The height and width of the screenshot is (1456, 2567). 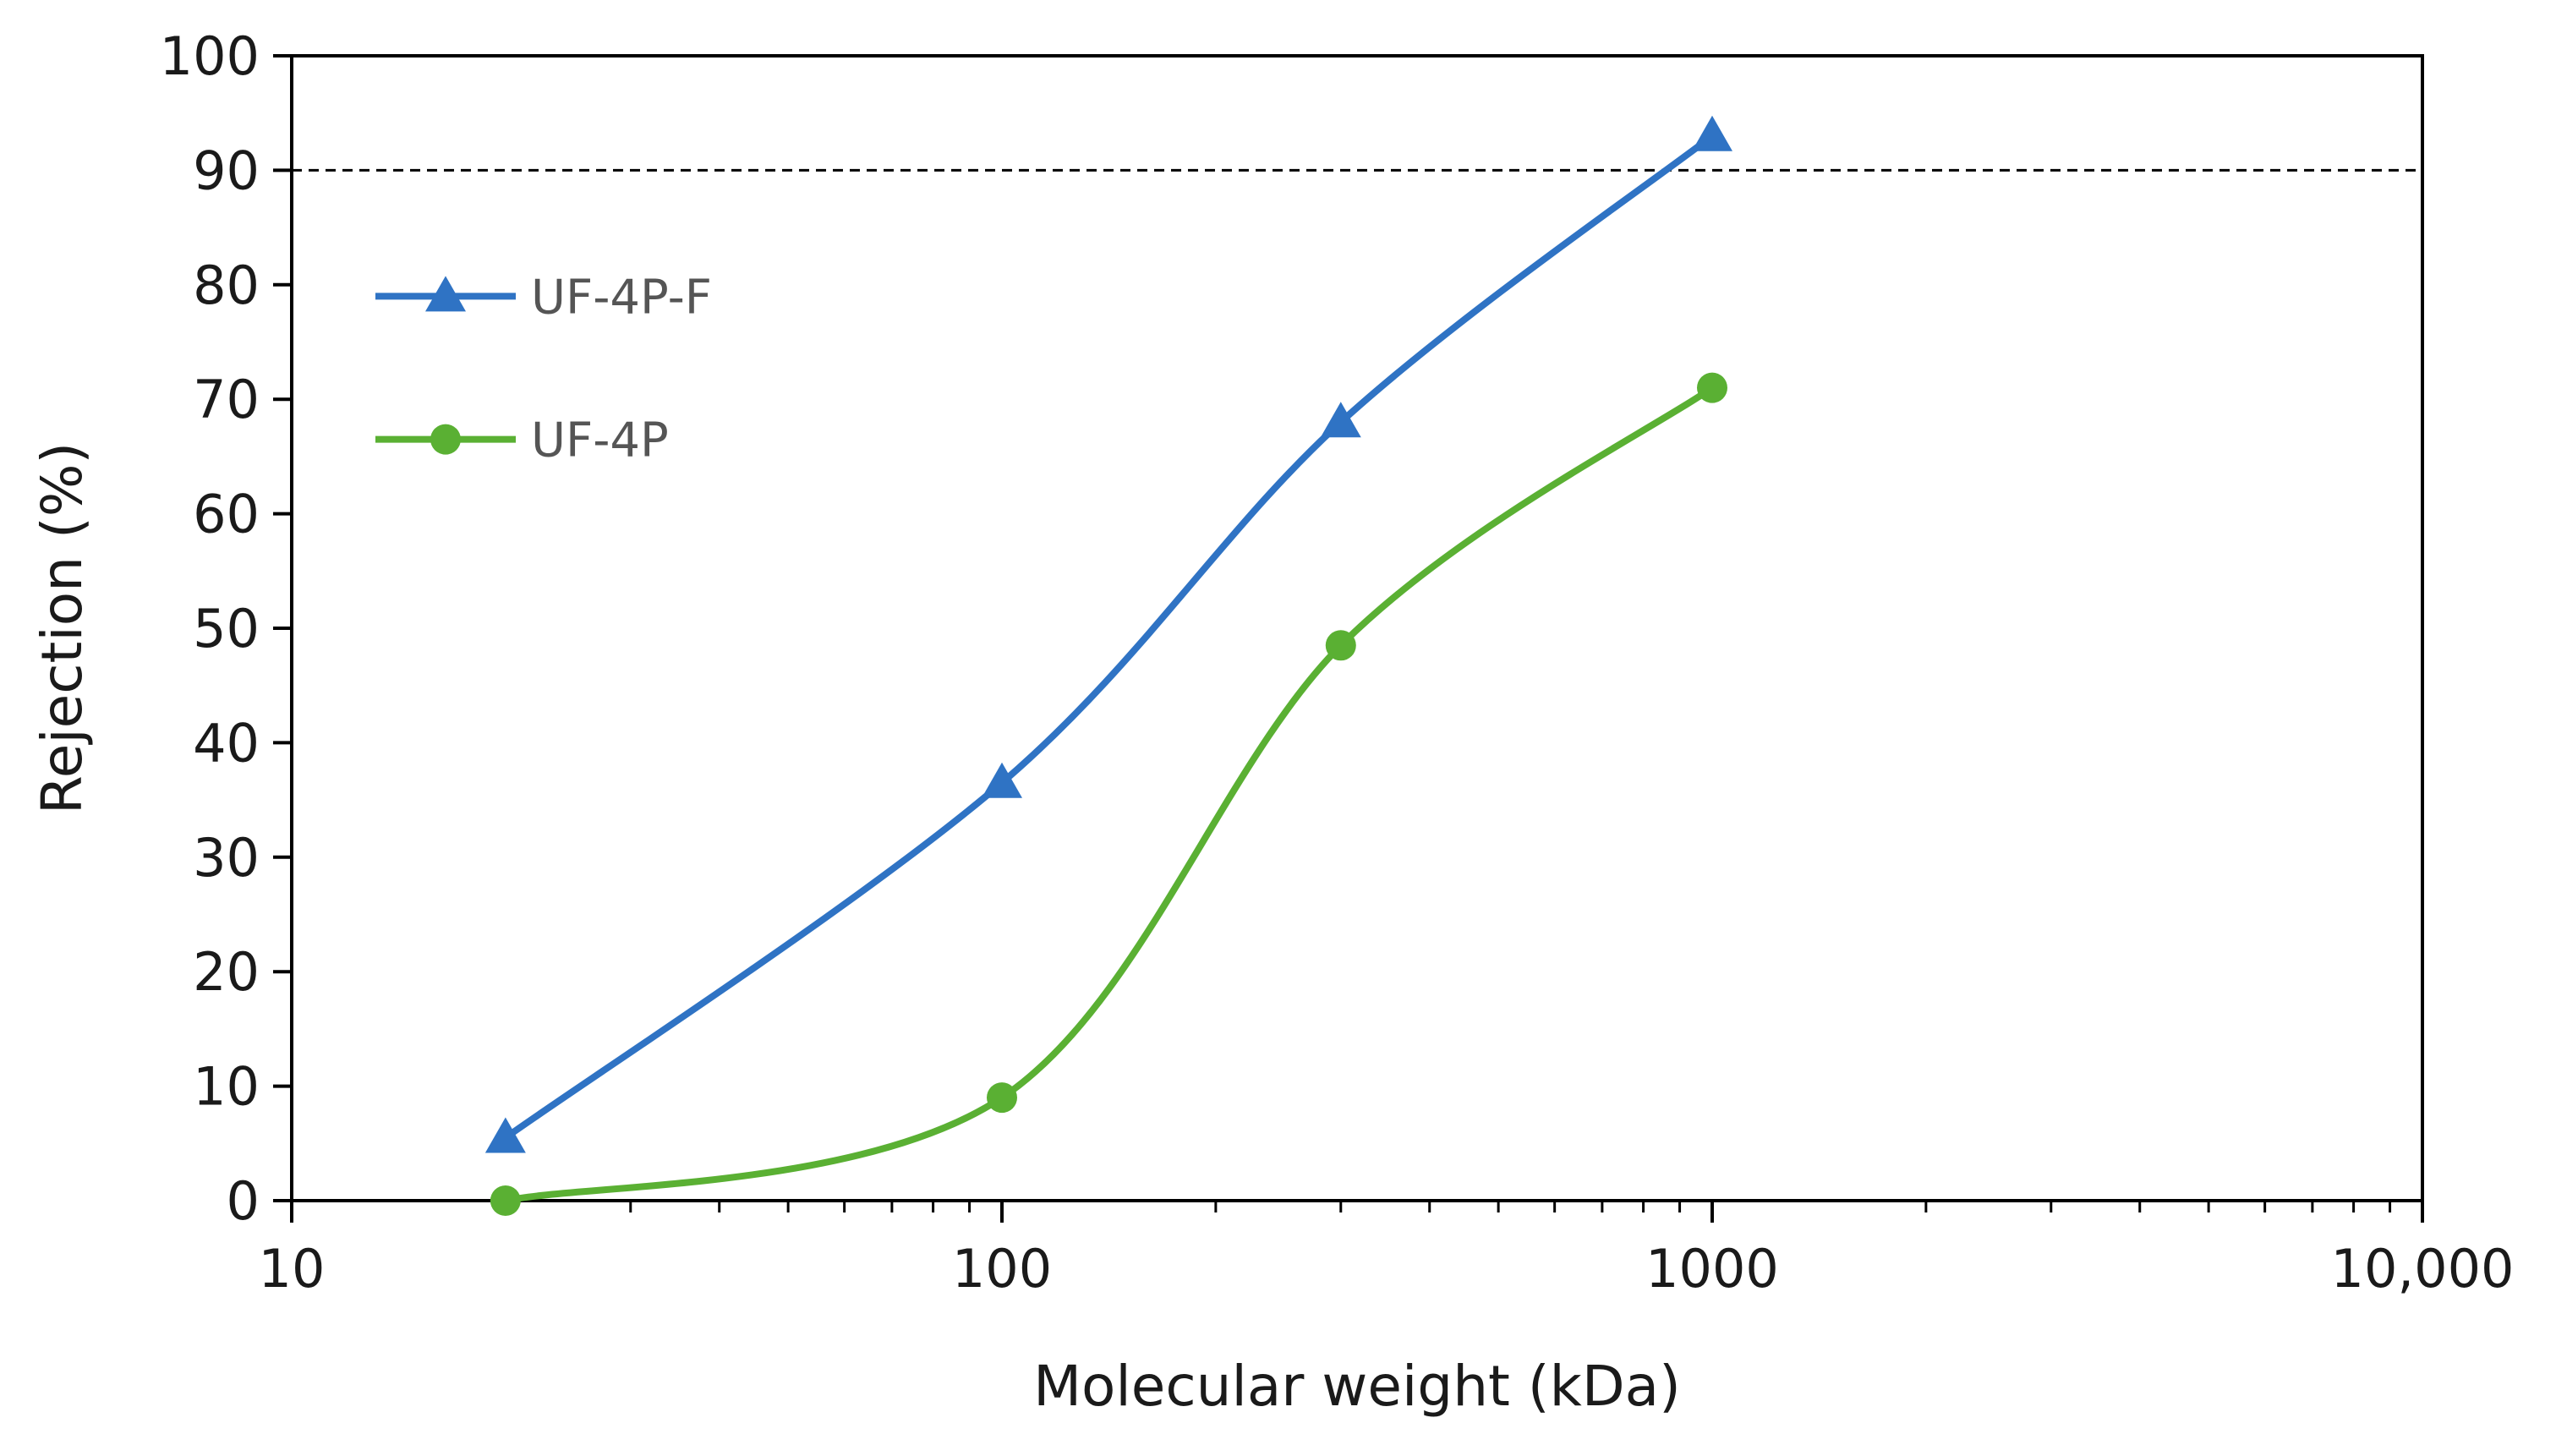 What do you see at coordinates (243, 1201) in the screenshot?
I see `y-tick-label: 0` at bounding box center [243, 1201].